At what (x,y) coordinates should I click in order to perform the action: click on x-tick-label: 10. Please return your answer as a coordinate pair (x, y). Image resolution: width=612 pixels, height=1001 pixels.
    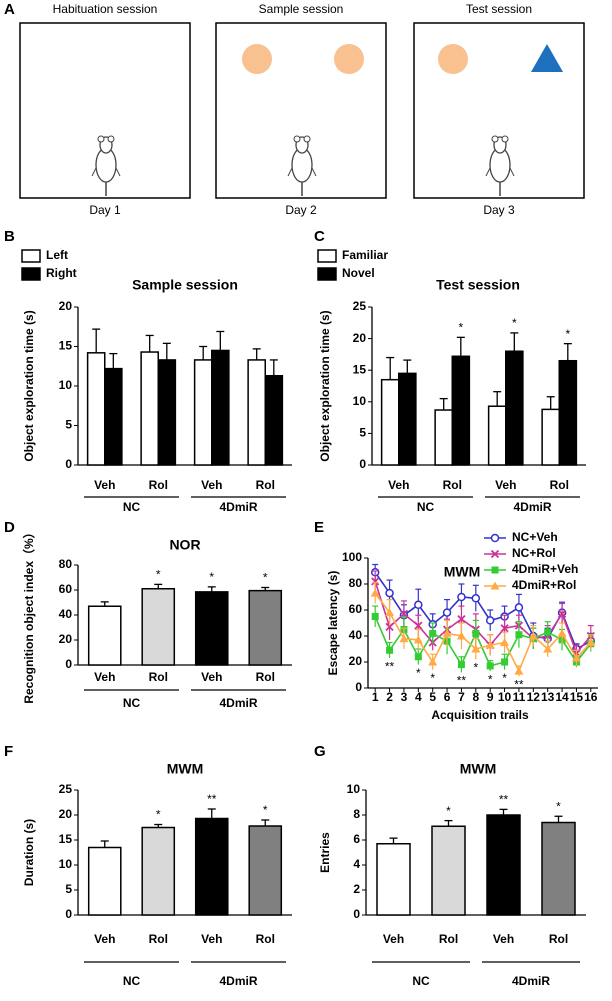
    Looking at the image, I should click on (505, 697).